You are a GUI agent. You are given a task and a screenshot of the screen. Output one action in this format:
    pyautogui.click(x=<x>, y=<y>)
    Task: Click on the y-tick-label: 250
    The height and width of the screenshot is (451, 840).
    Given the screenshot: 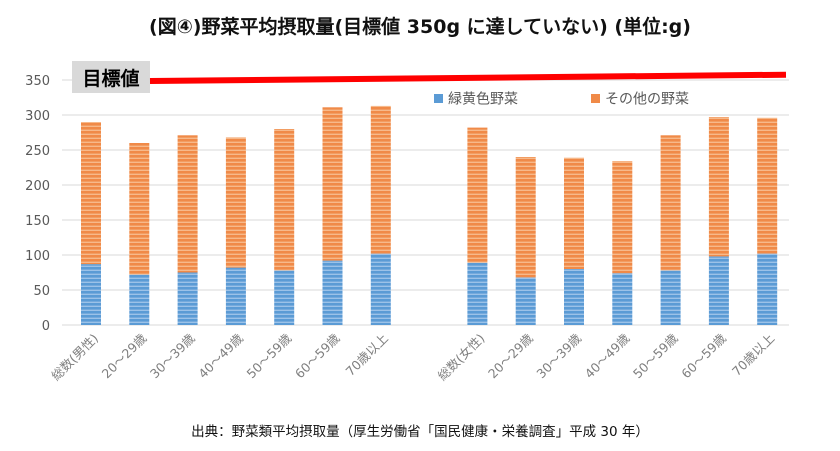 What is the action you would take?
    pyautogui.click(x=37, y=151)
    